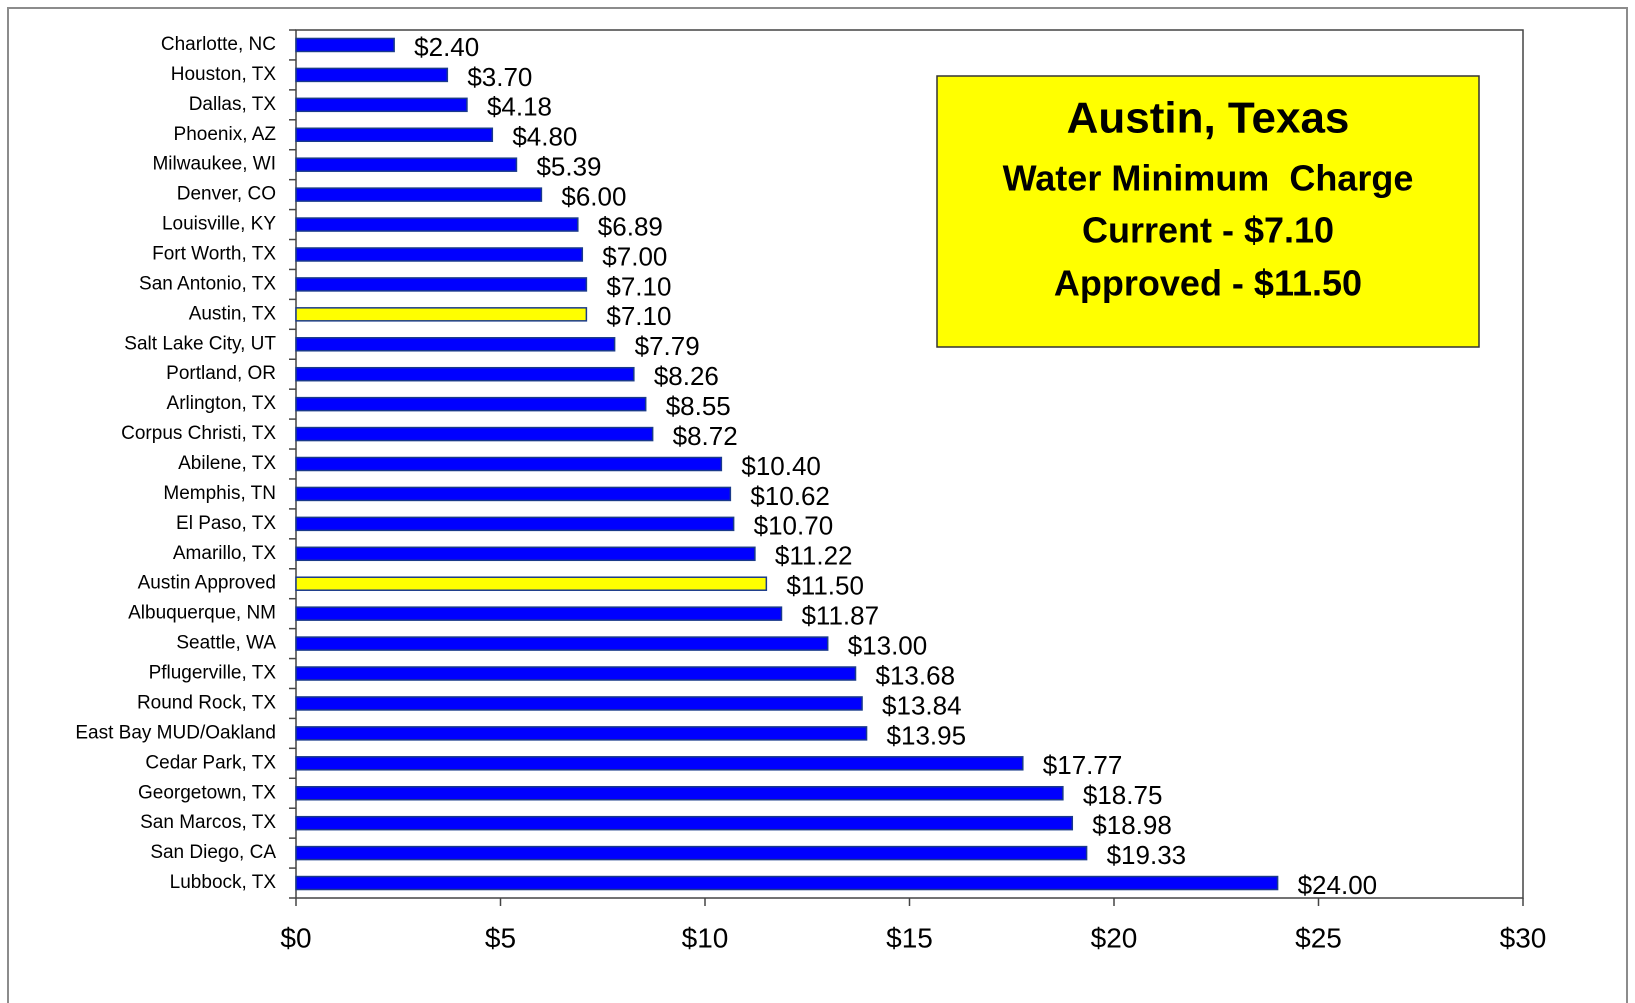 The width and height of the screenshot is (1635, 1003). Describe the element at coordinates (214, 253) in the screenshot. I see `y-tick-label: Fort Worth, TX` at that location.